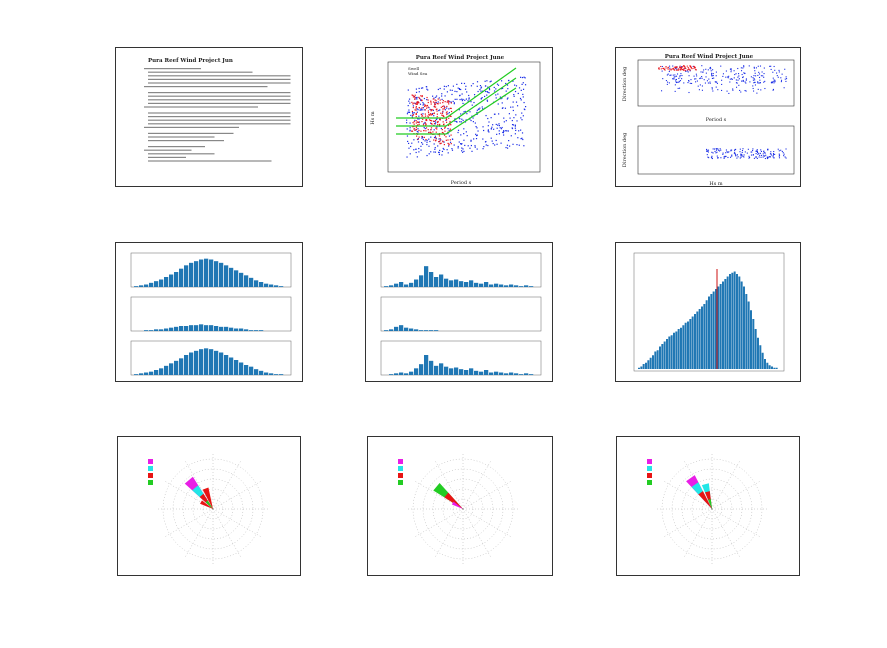 The image size is (887, 648). I want to click on document-text-block, so click(217, 115).